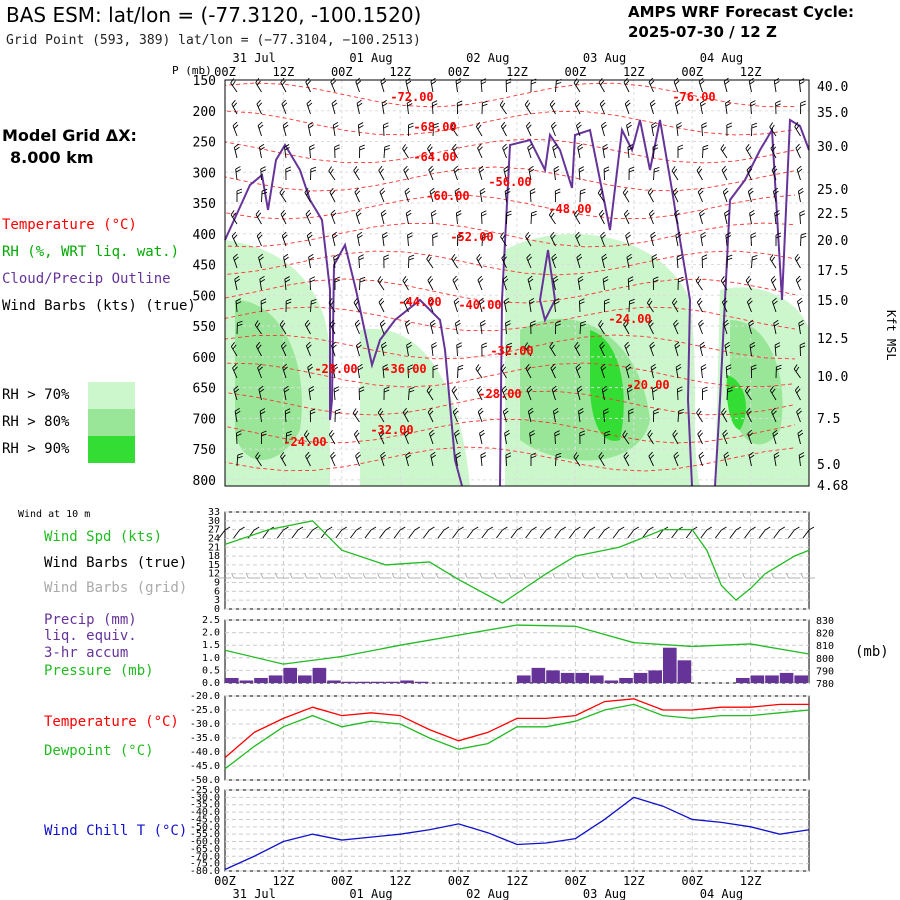  I want to click on wind-barb-grid, so click(442, 575).